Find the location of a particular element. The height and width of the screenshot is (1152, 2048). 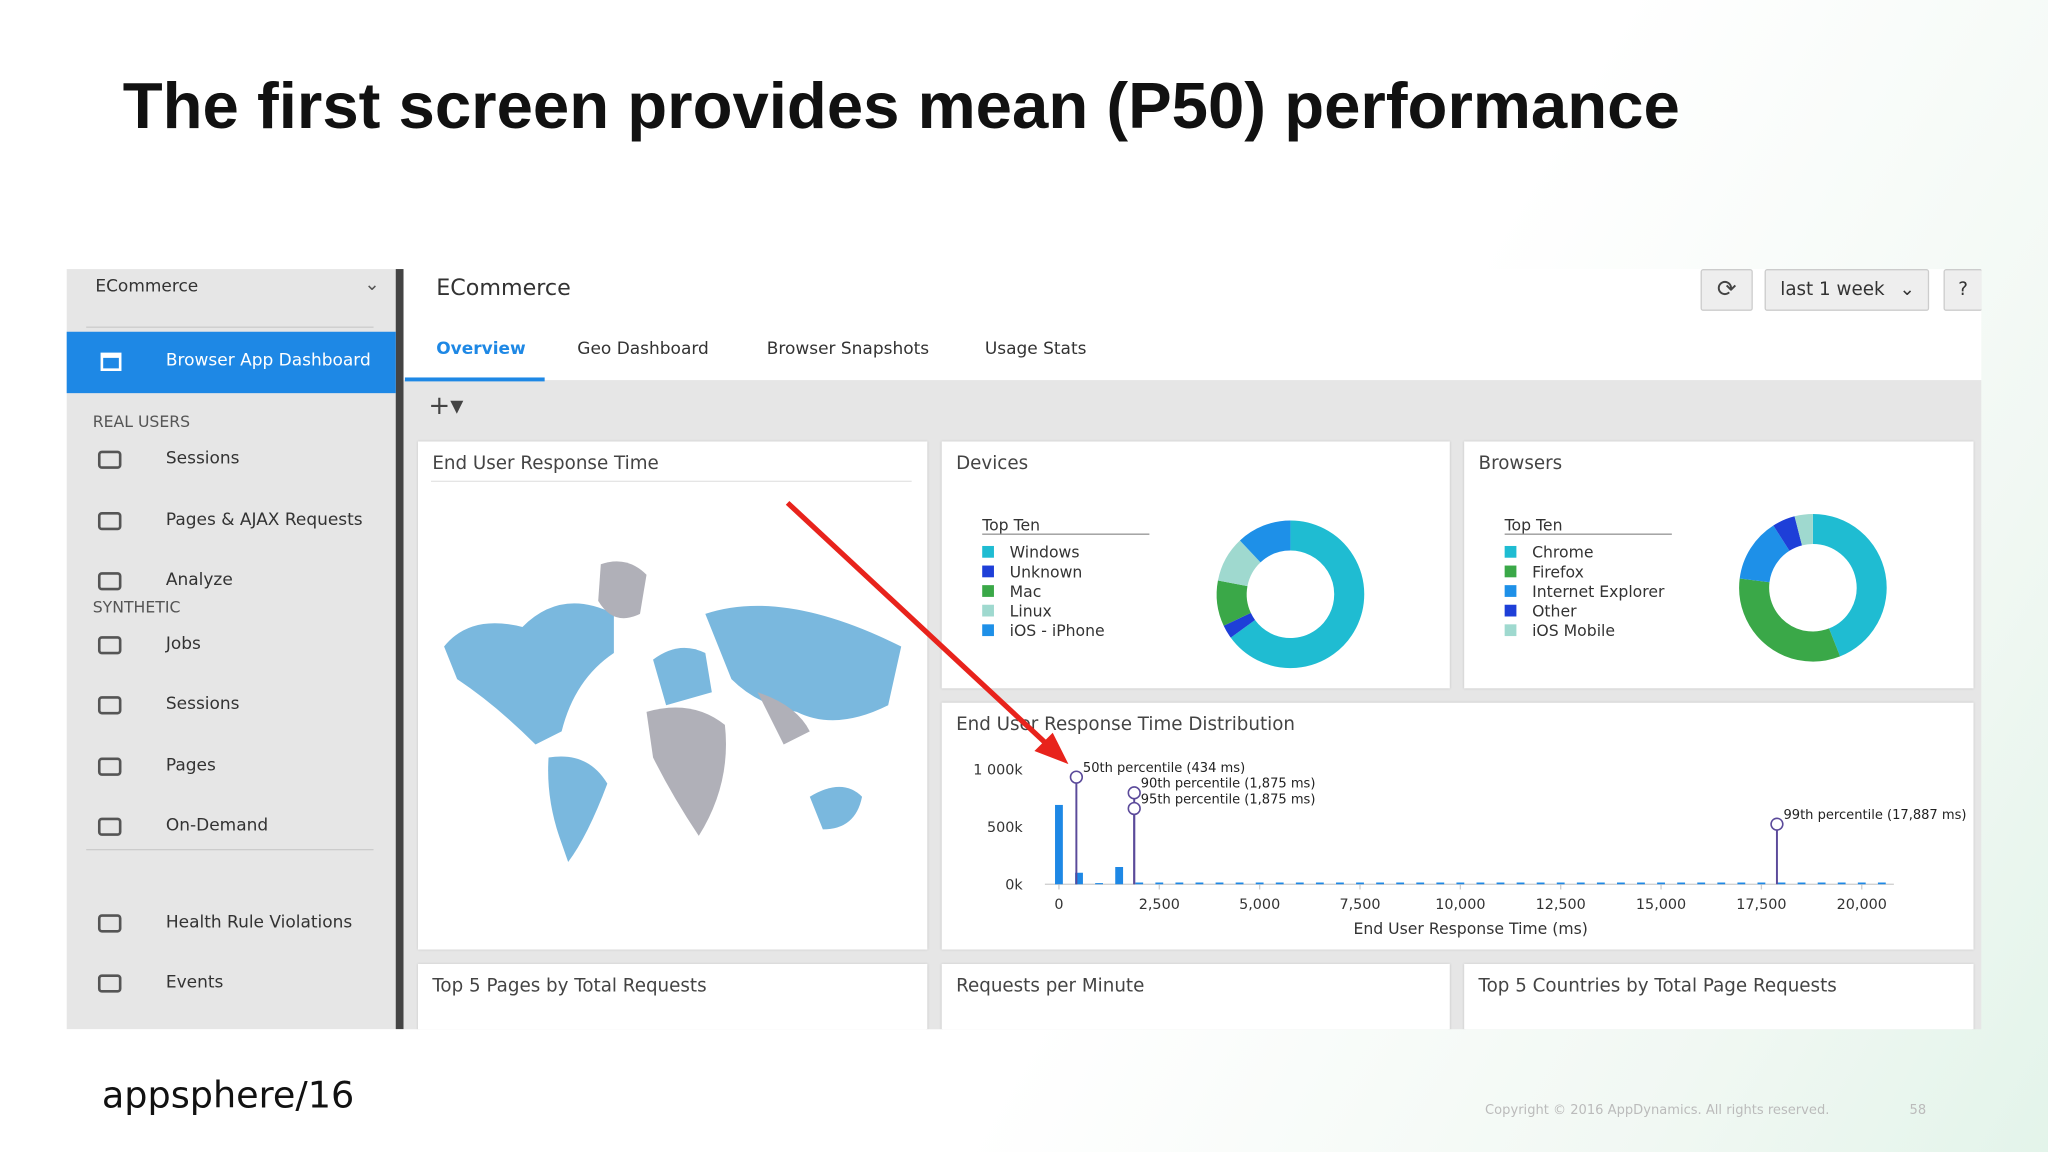

legend-label: Mac is located at coordinates (1026, 591).